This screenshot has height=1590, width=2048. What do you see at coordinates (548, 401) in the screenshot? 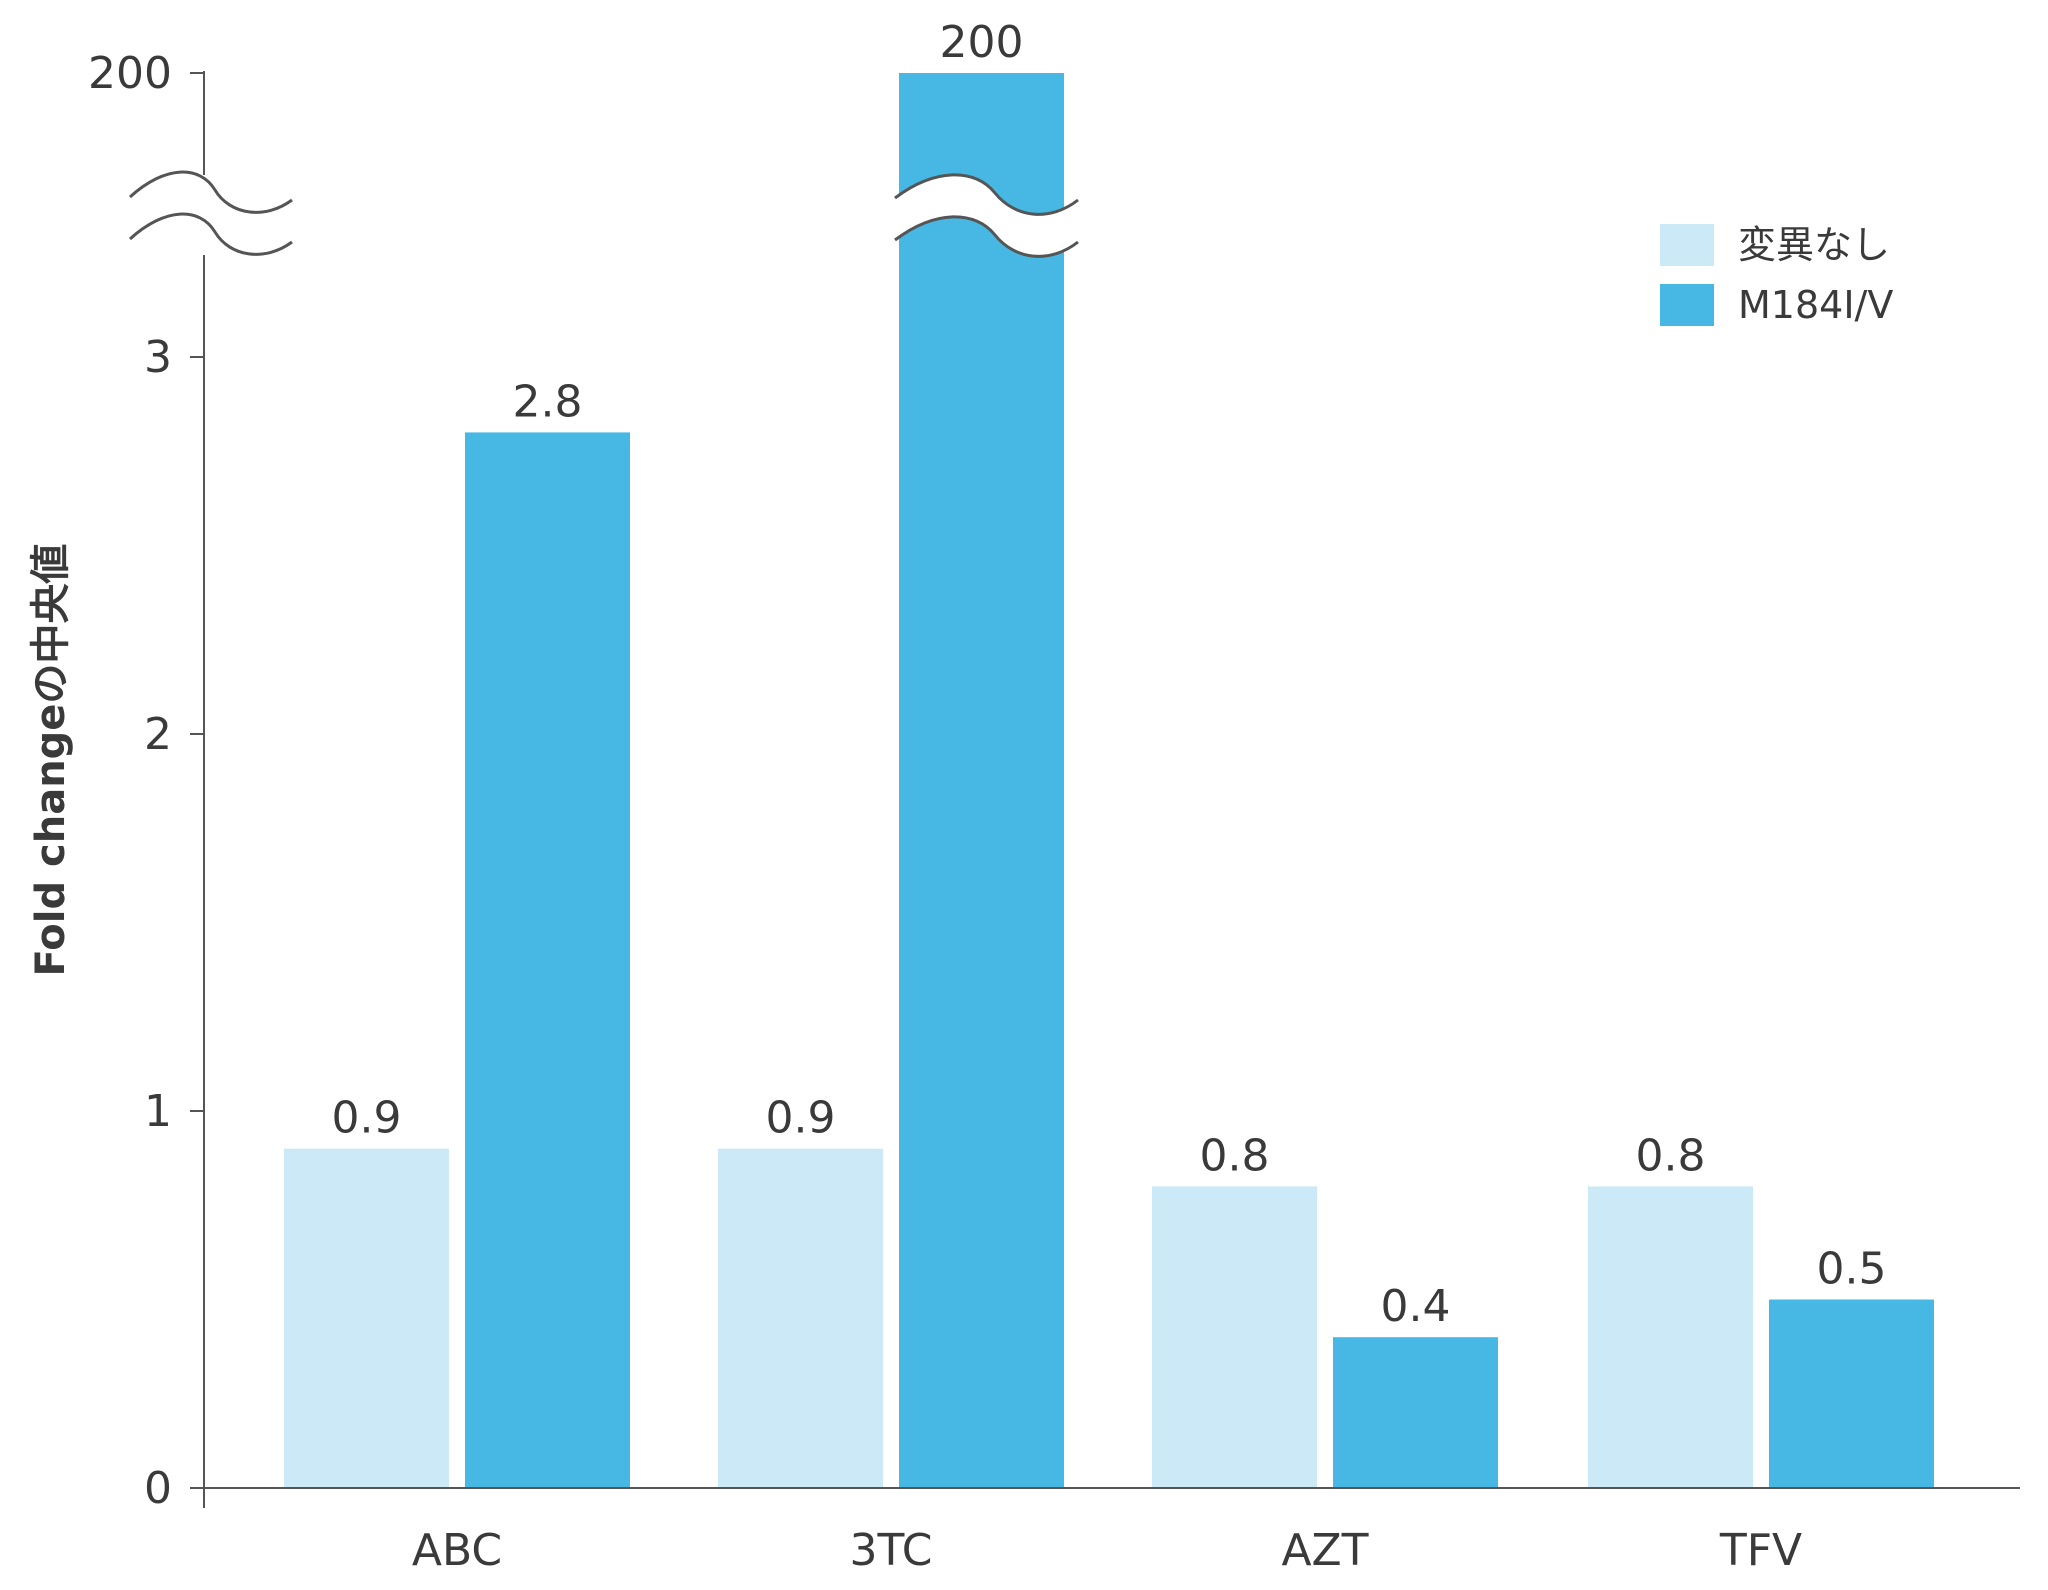
I see `value-label: 2.8` at bounding box center [548, 401].